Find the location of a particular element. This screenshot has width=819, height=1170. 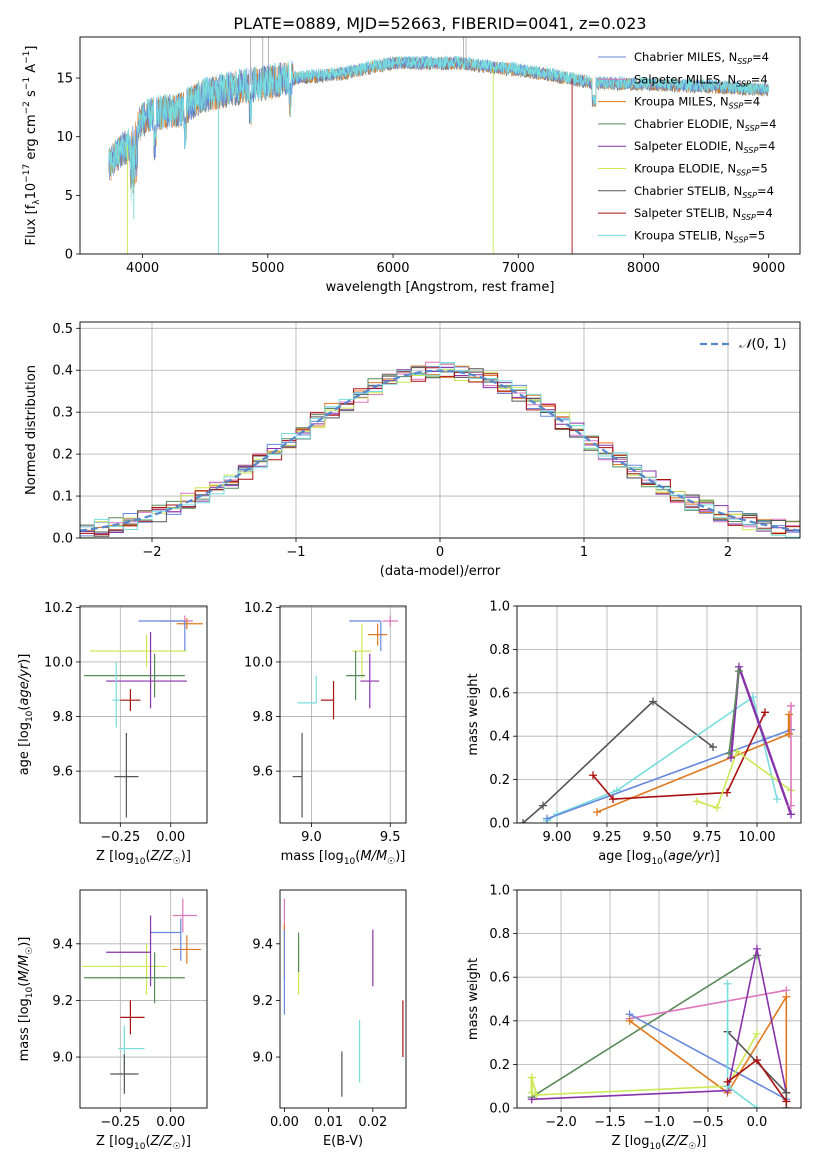

legend-entry: Chabrier MILES, NSSP=4 is located at coordinates (701, 58).